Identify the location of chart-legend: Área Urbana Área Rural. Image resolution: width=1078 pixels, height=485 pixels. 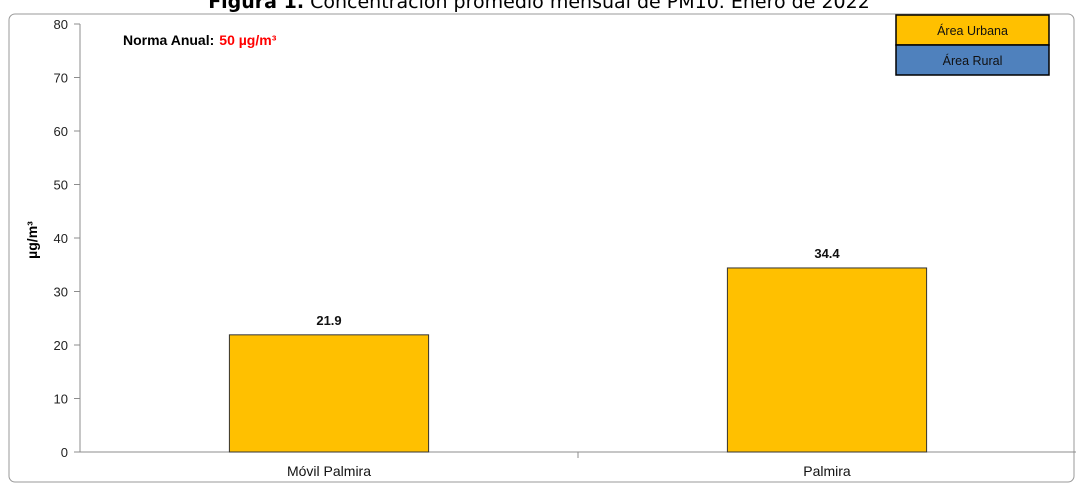
(972, 45).